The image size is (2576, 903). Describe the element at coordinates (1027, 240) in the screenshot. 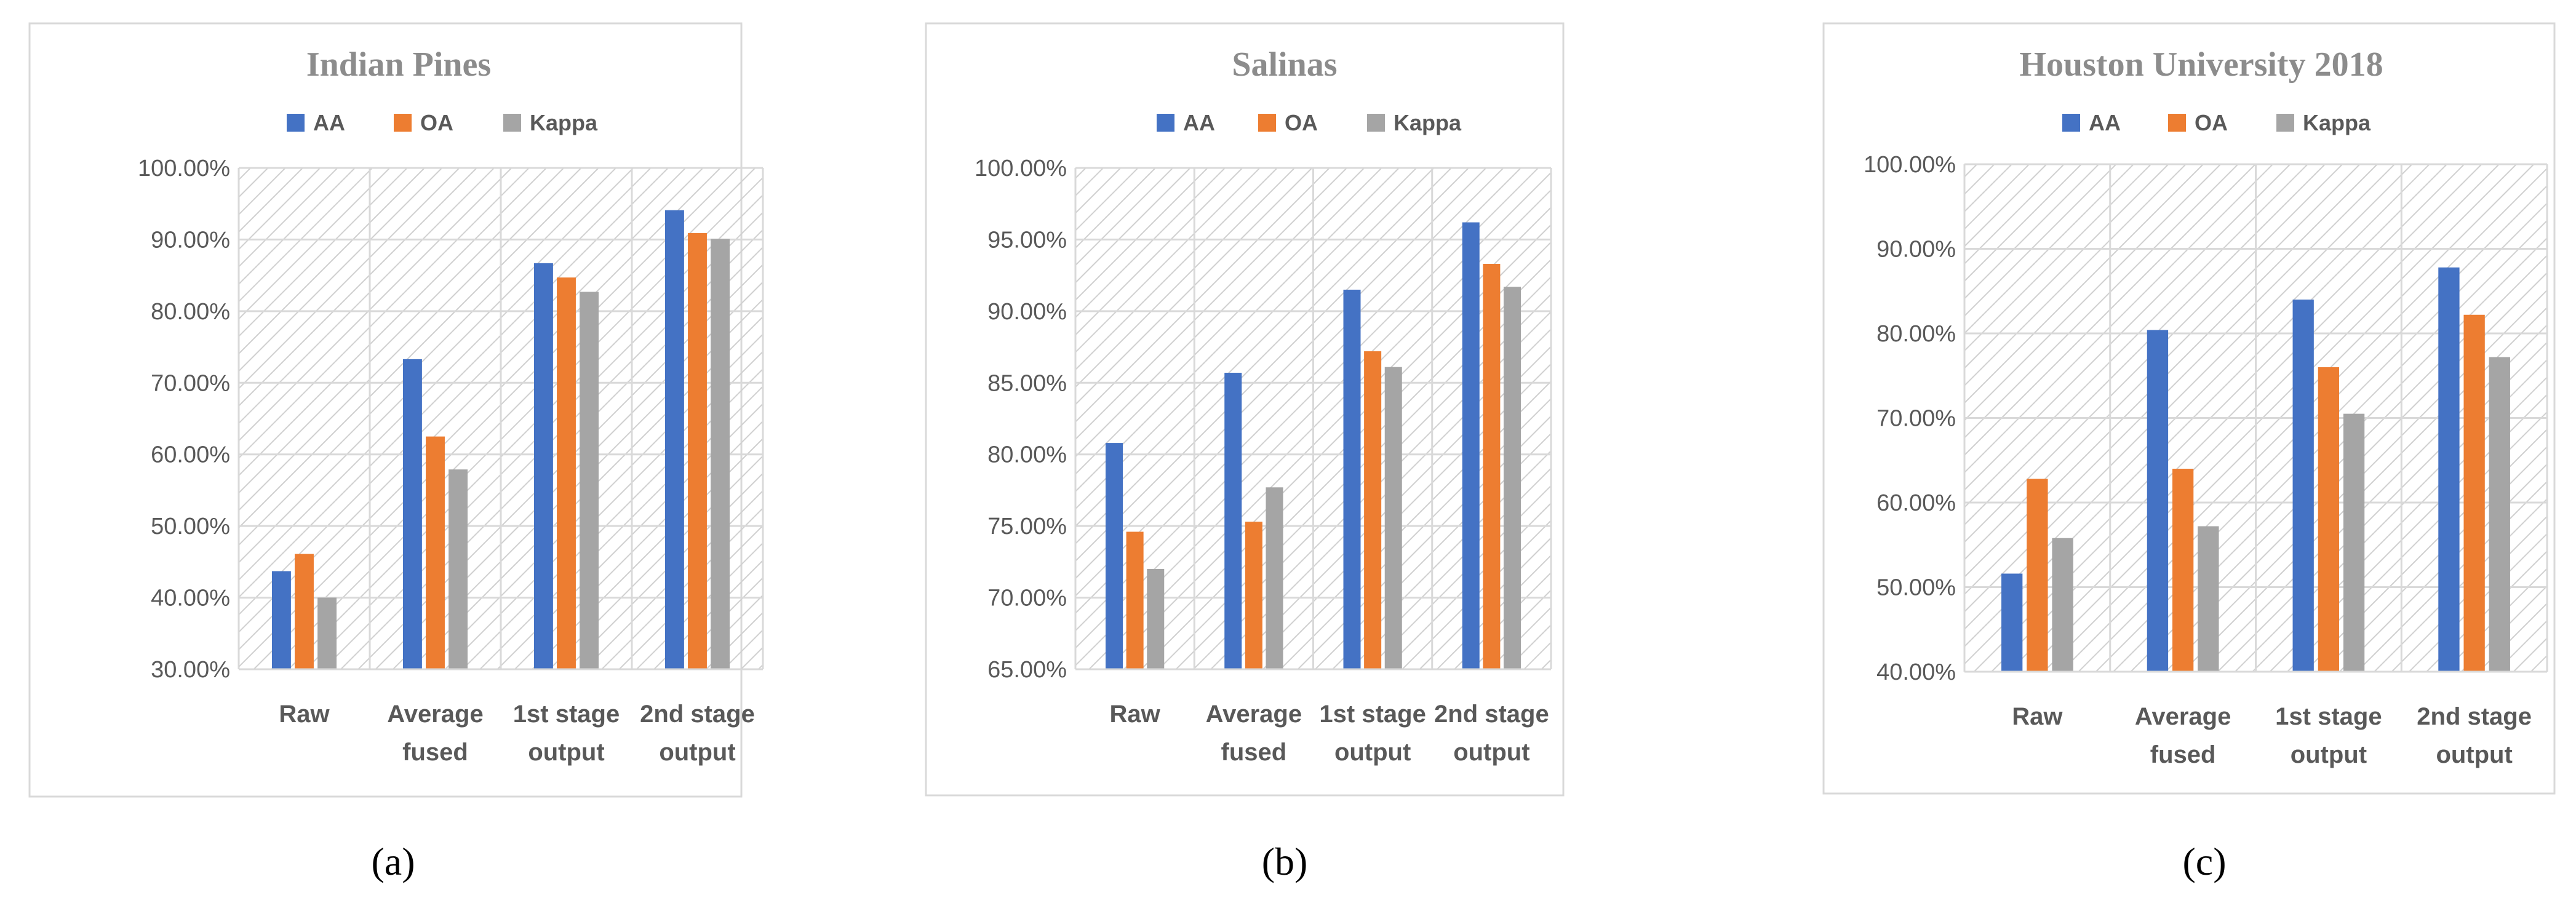

I see `y-tick-label: 95.00%` at that location.